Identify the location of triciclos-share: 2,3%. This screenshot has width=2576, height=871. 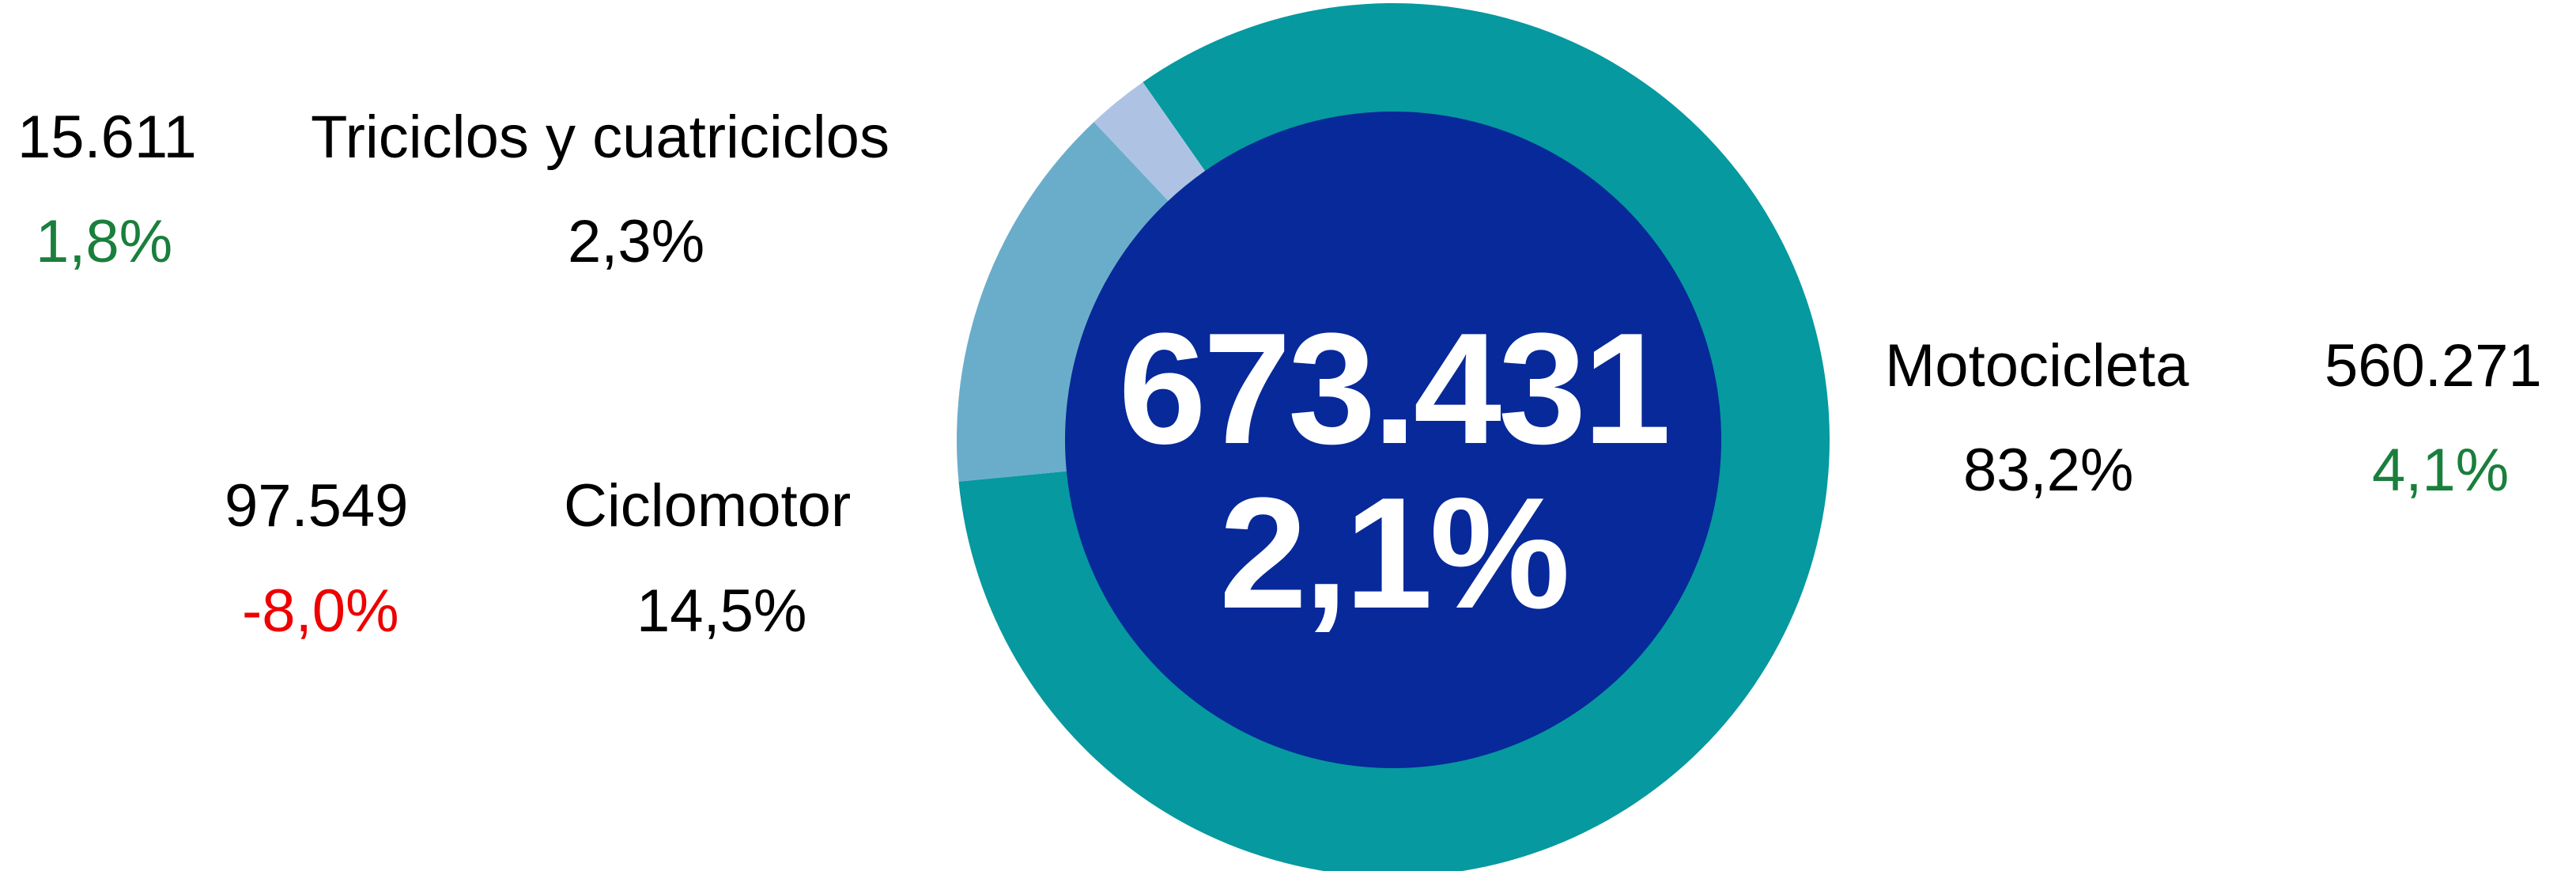
(636, 241).